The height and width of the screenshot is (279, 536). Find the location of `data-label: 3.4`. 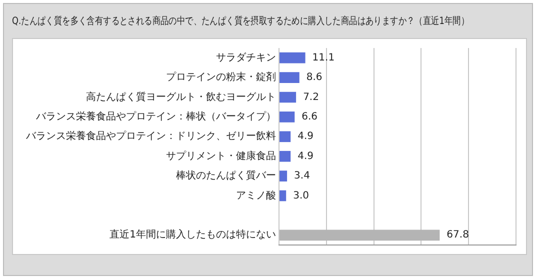

data-label: 3.4 is located at coordinates (302, 176).